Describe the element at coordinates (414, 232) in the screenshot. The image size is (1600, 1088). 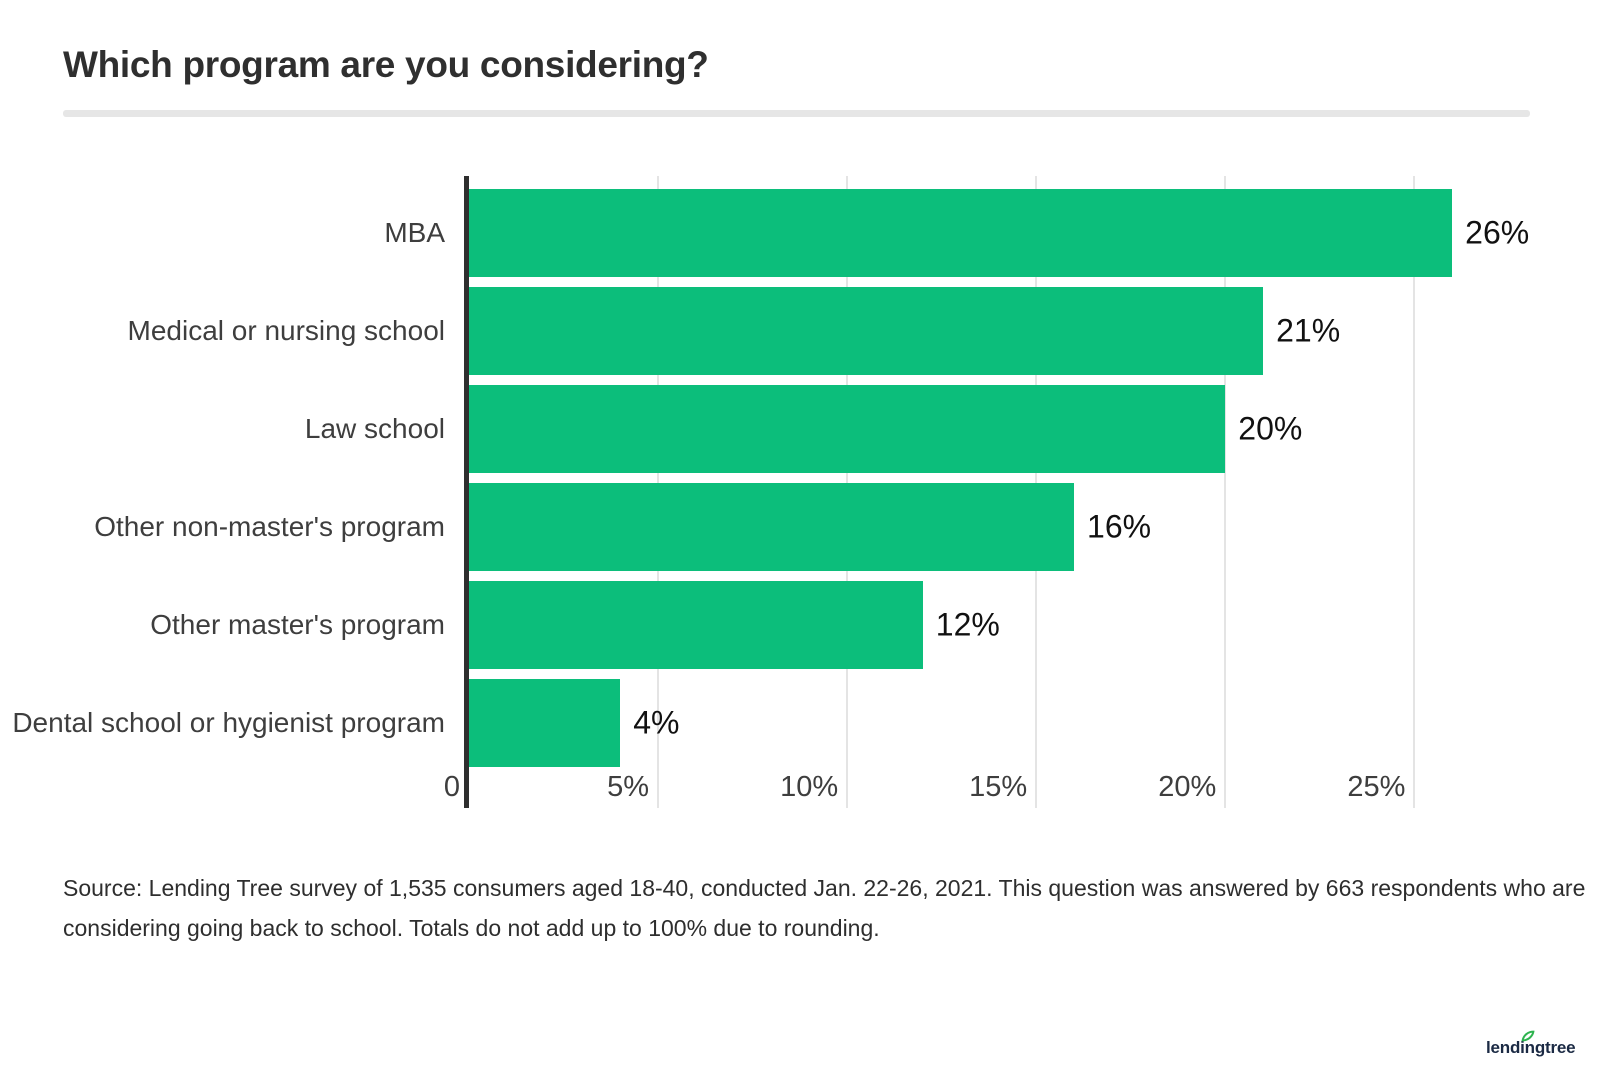
I see `category-label: MBA` at that location.